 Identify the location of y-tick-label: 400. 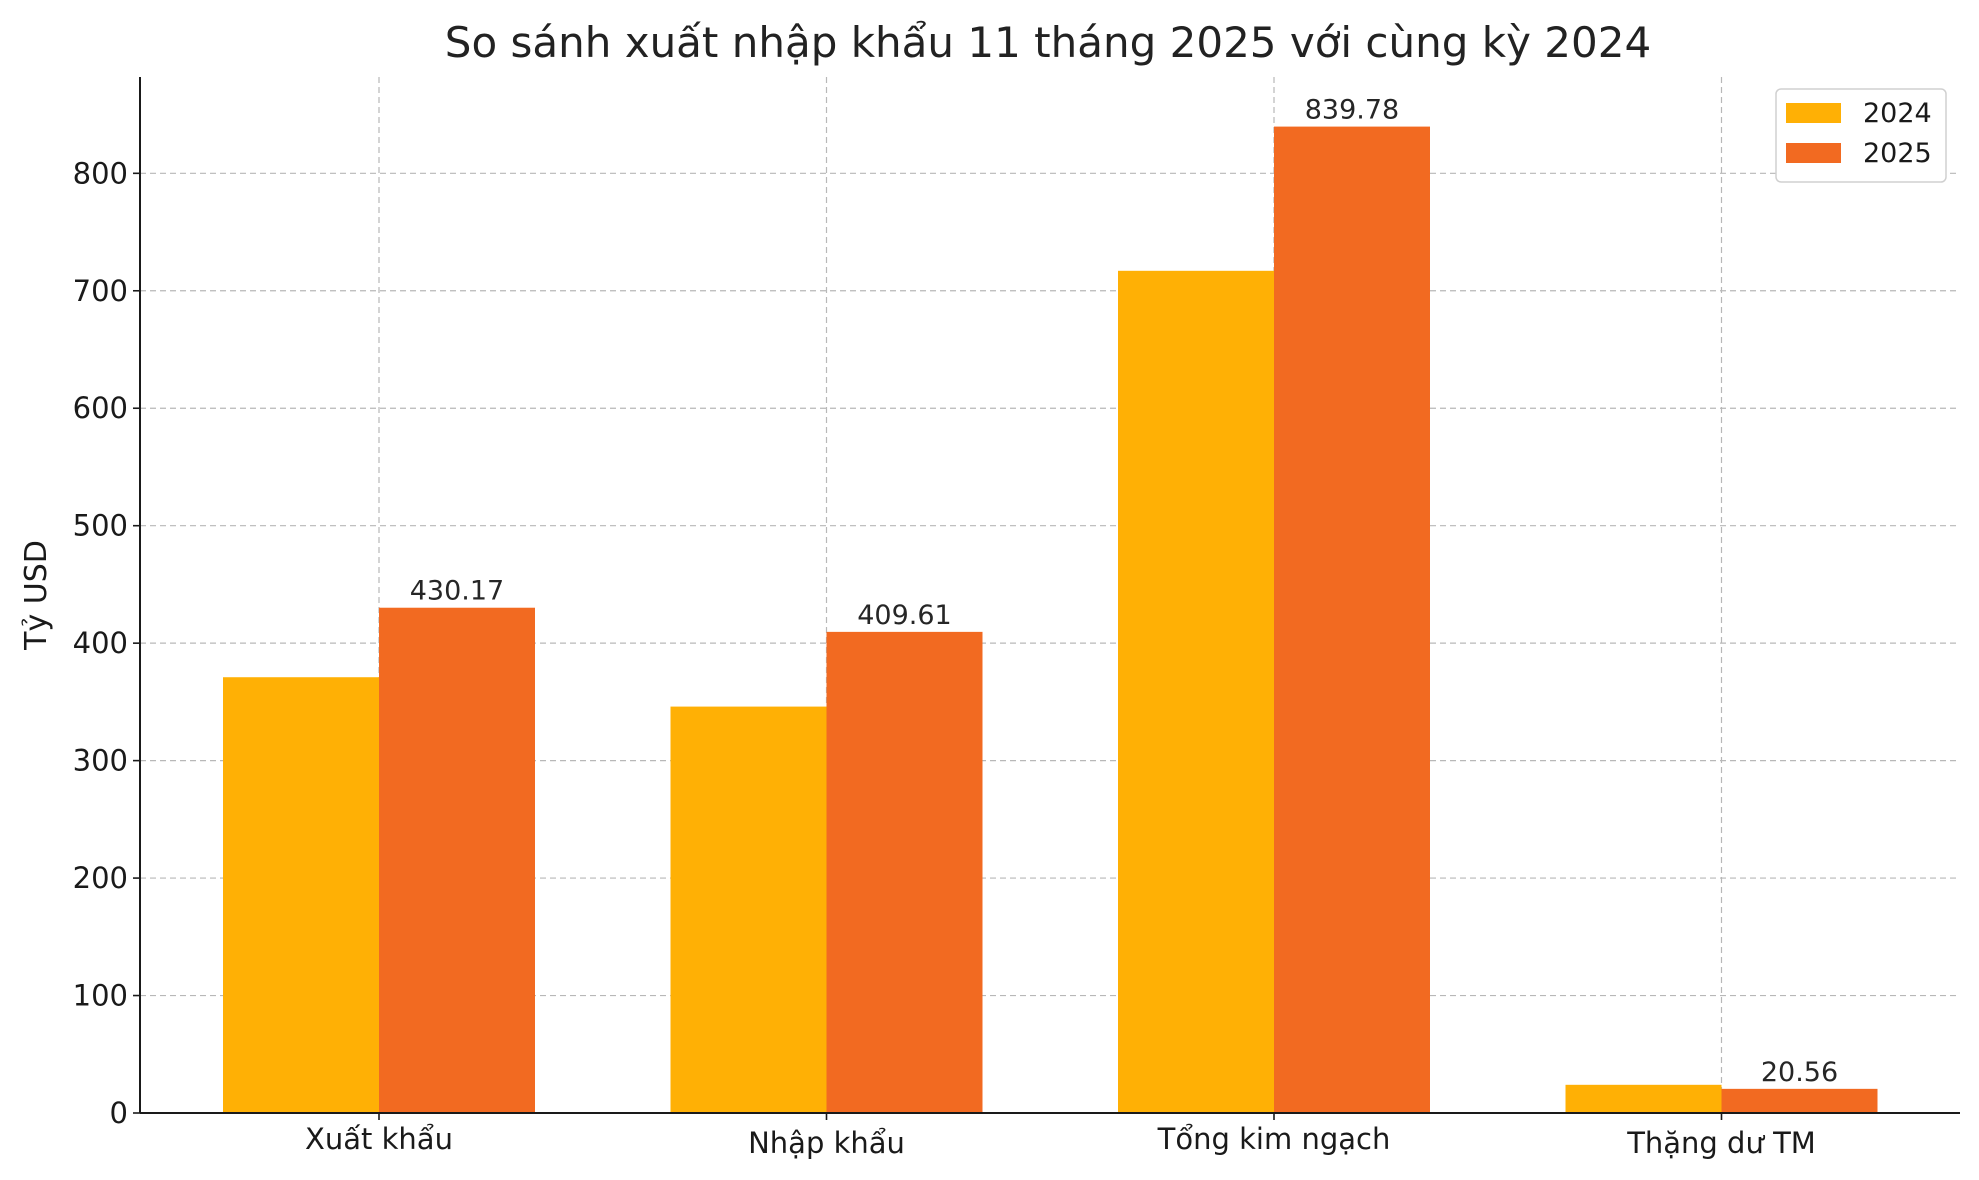
(100, 643).